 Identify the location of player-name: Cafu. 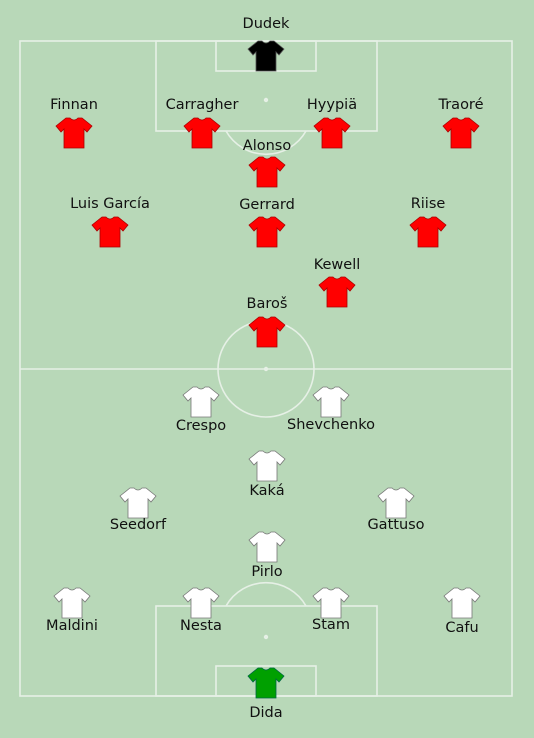
(462, 628).